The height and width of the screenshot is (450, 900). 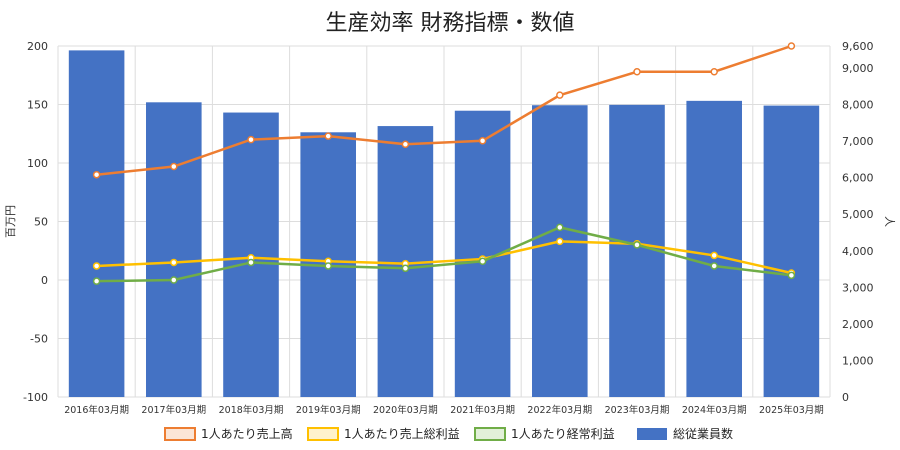 What do you see at coordinates (402, 433) in the screenshot?
I see `legend-label: 1人あたり売上総利益` at bounding box center [402, 433].